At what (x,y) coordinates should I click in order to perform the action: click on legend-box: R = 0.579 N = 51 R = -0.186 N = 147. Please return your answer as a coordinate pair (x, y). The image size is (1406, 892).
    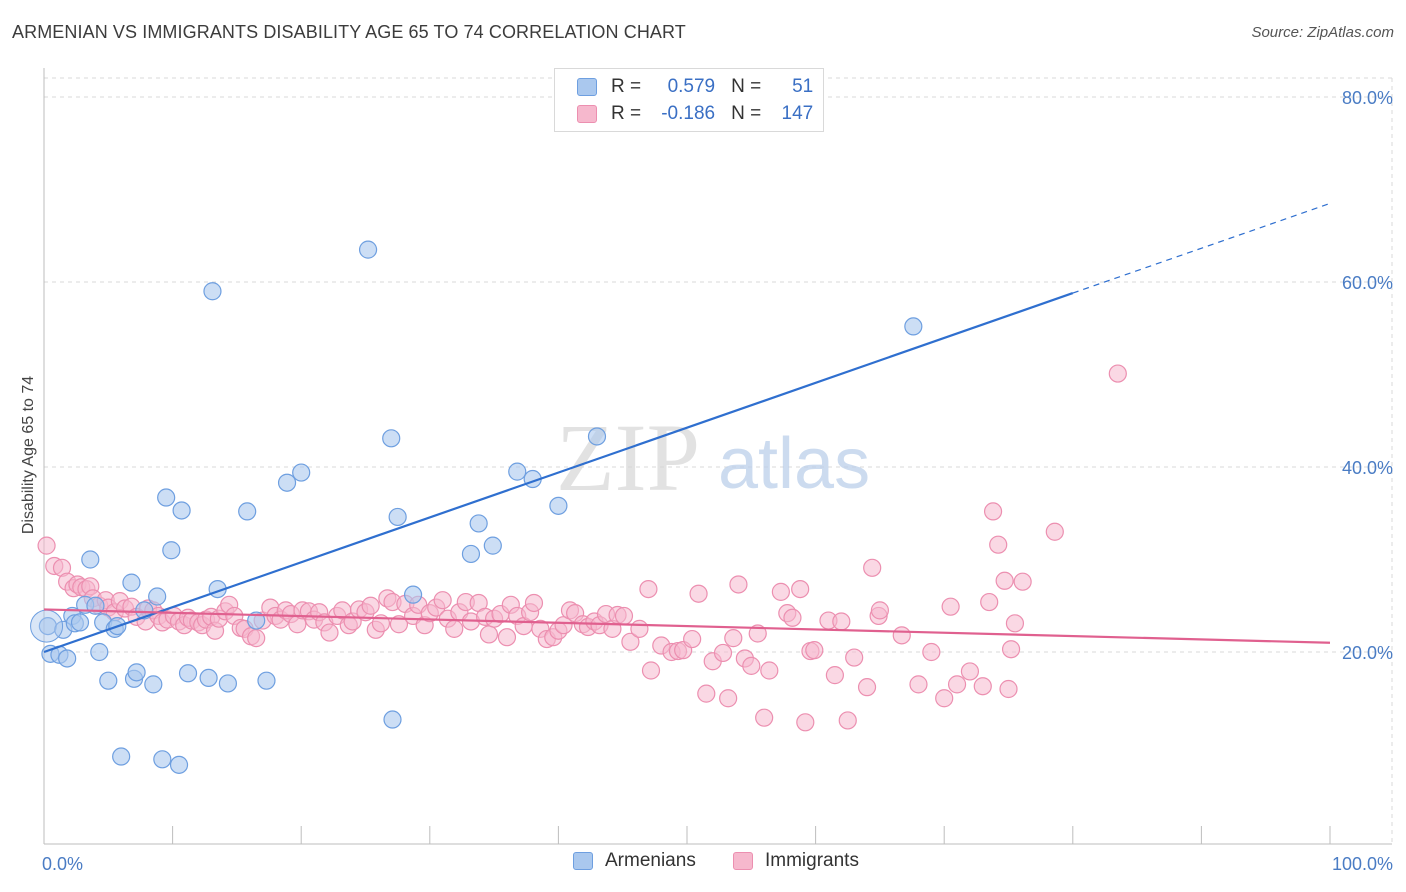
    Looking at the image, I should click on (689, 100).